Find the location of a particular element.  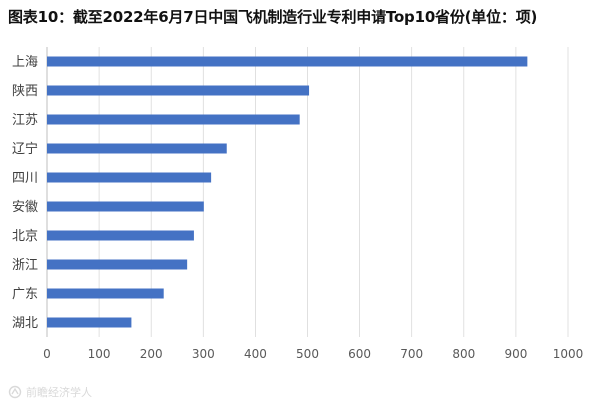

category-label: 浙江 is located at coordinates (25, 265).